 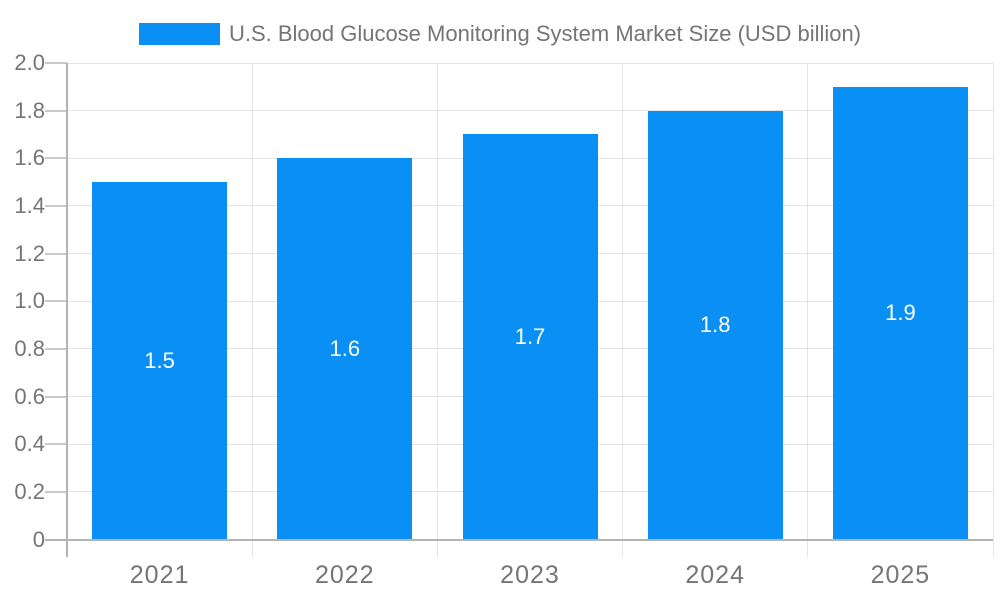 What do you see at coordinates (29, 253) in the screenshot?
I see `y-axis-label: 1.2` at bounding box center [29, 253].